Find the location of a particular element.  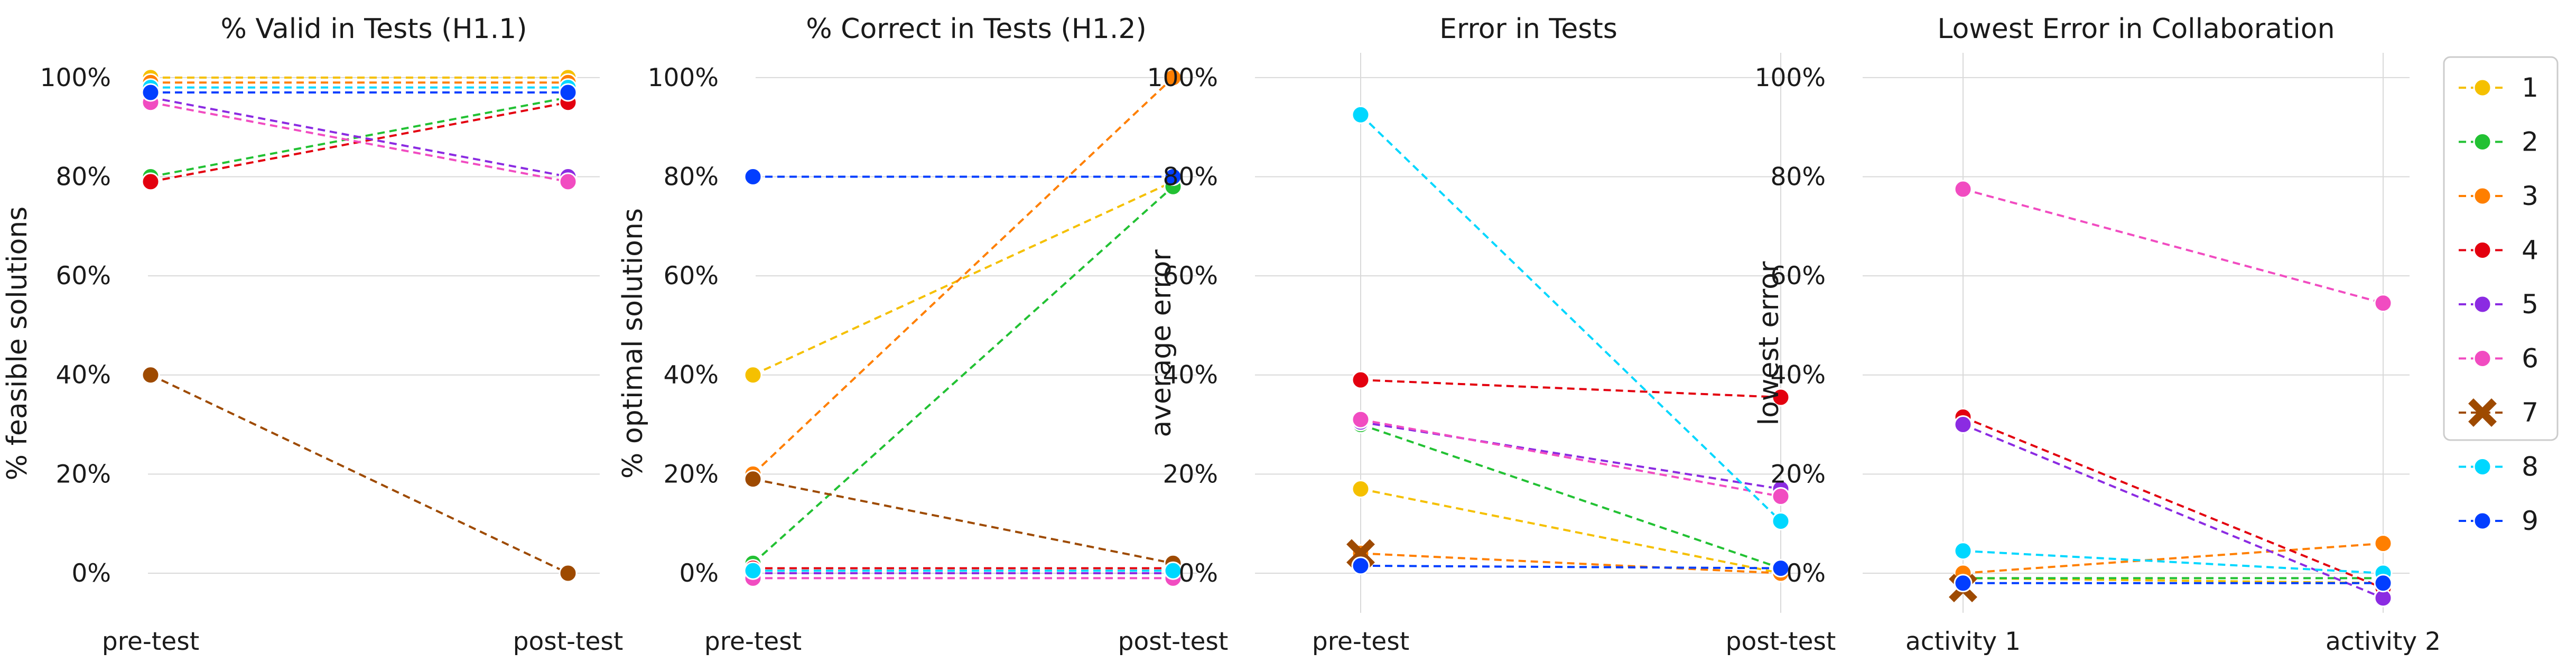

panel-title: Error in Tests is located at coordinates (1528, 29).